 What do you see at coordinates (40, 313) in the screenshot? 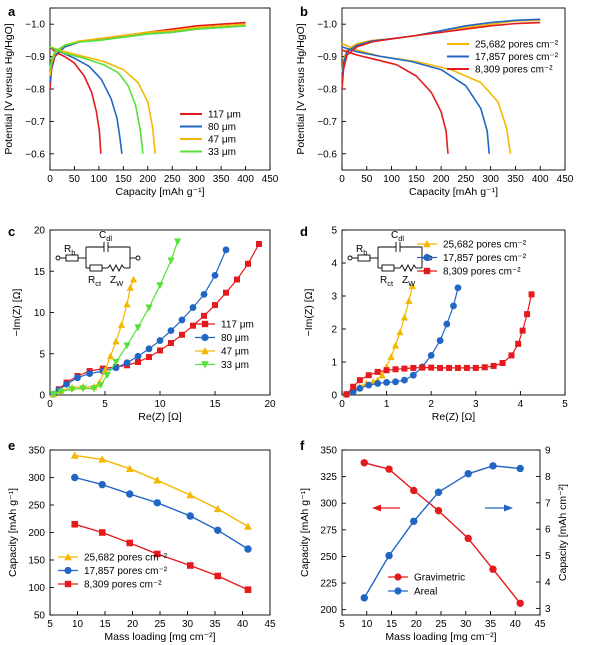
I see `y-tick-label: 10` at bounding box center [40, 313].